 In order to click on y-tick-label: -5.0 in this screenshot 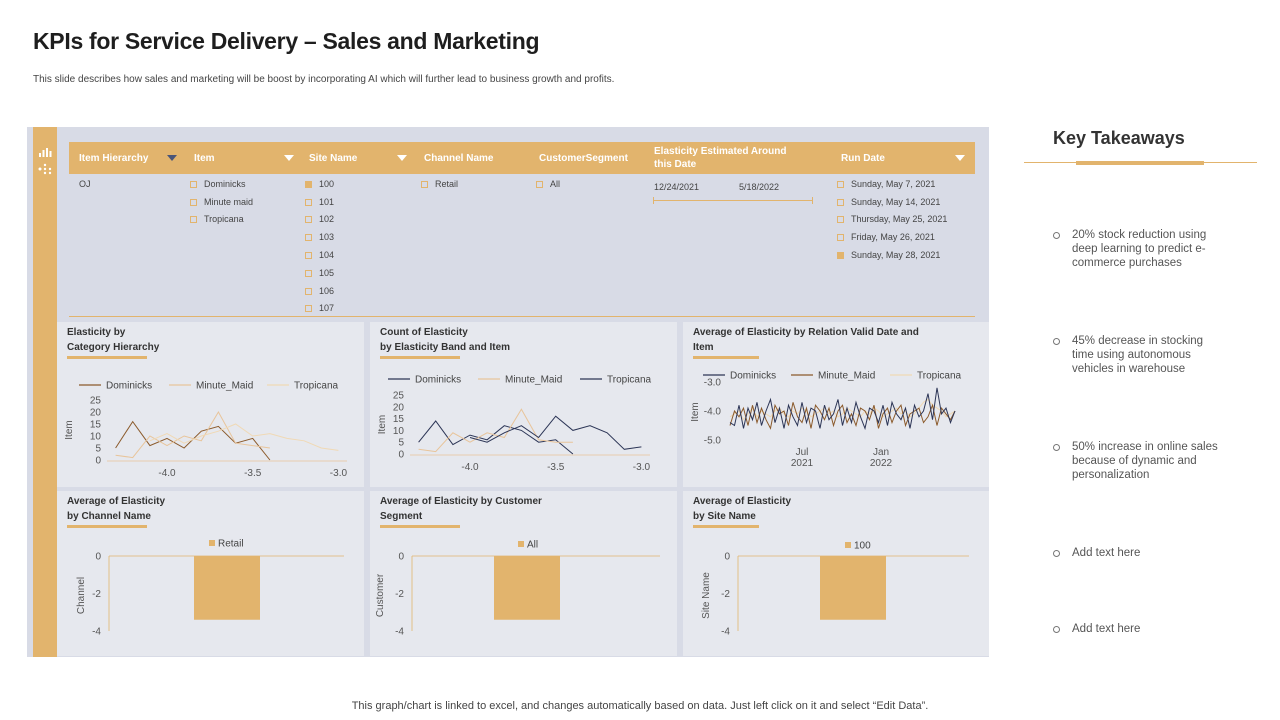, I will do `click(713, 441)`.